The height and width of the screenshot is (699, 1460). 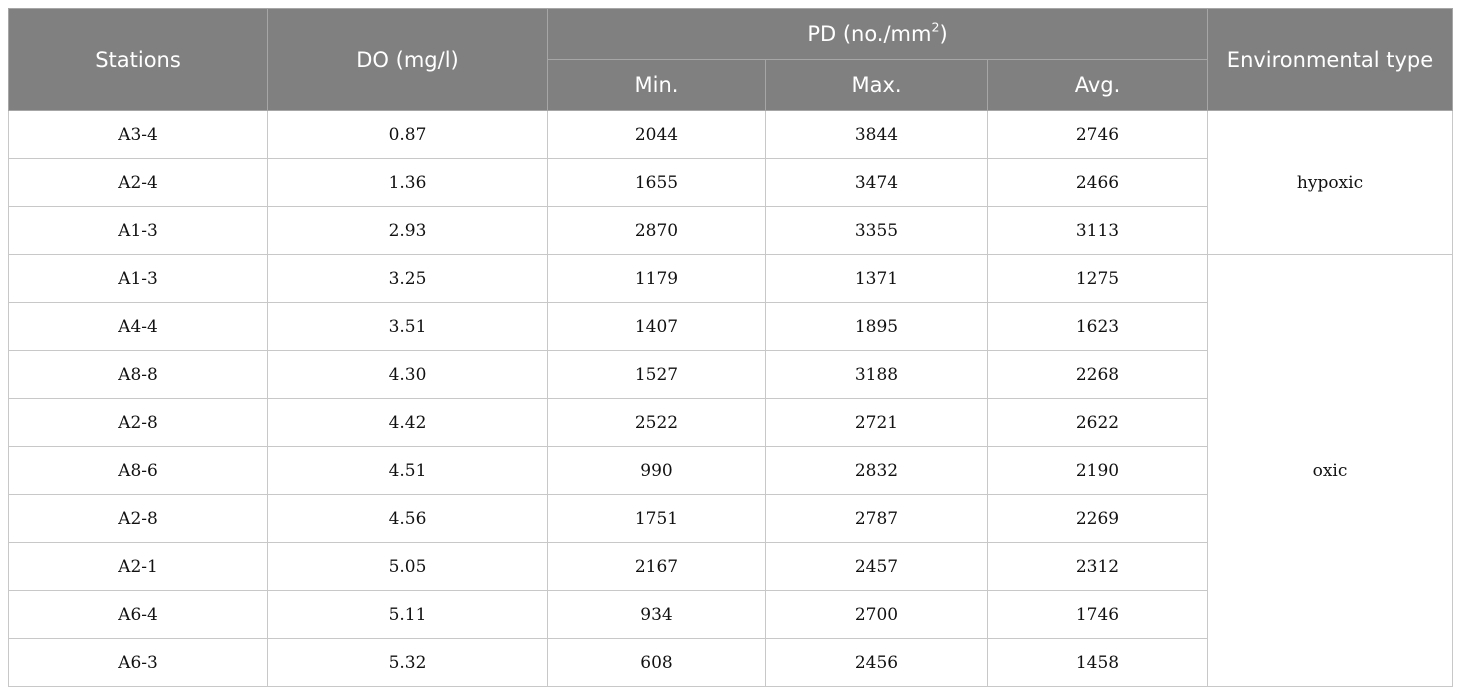 What do you see at coordinates (1097, 518) in the screenshot?
I see `cell-avg: 2269` at bounding box center [1097, 518].